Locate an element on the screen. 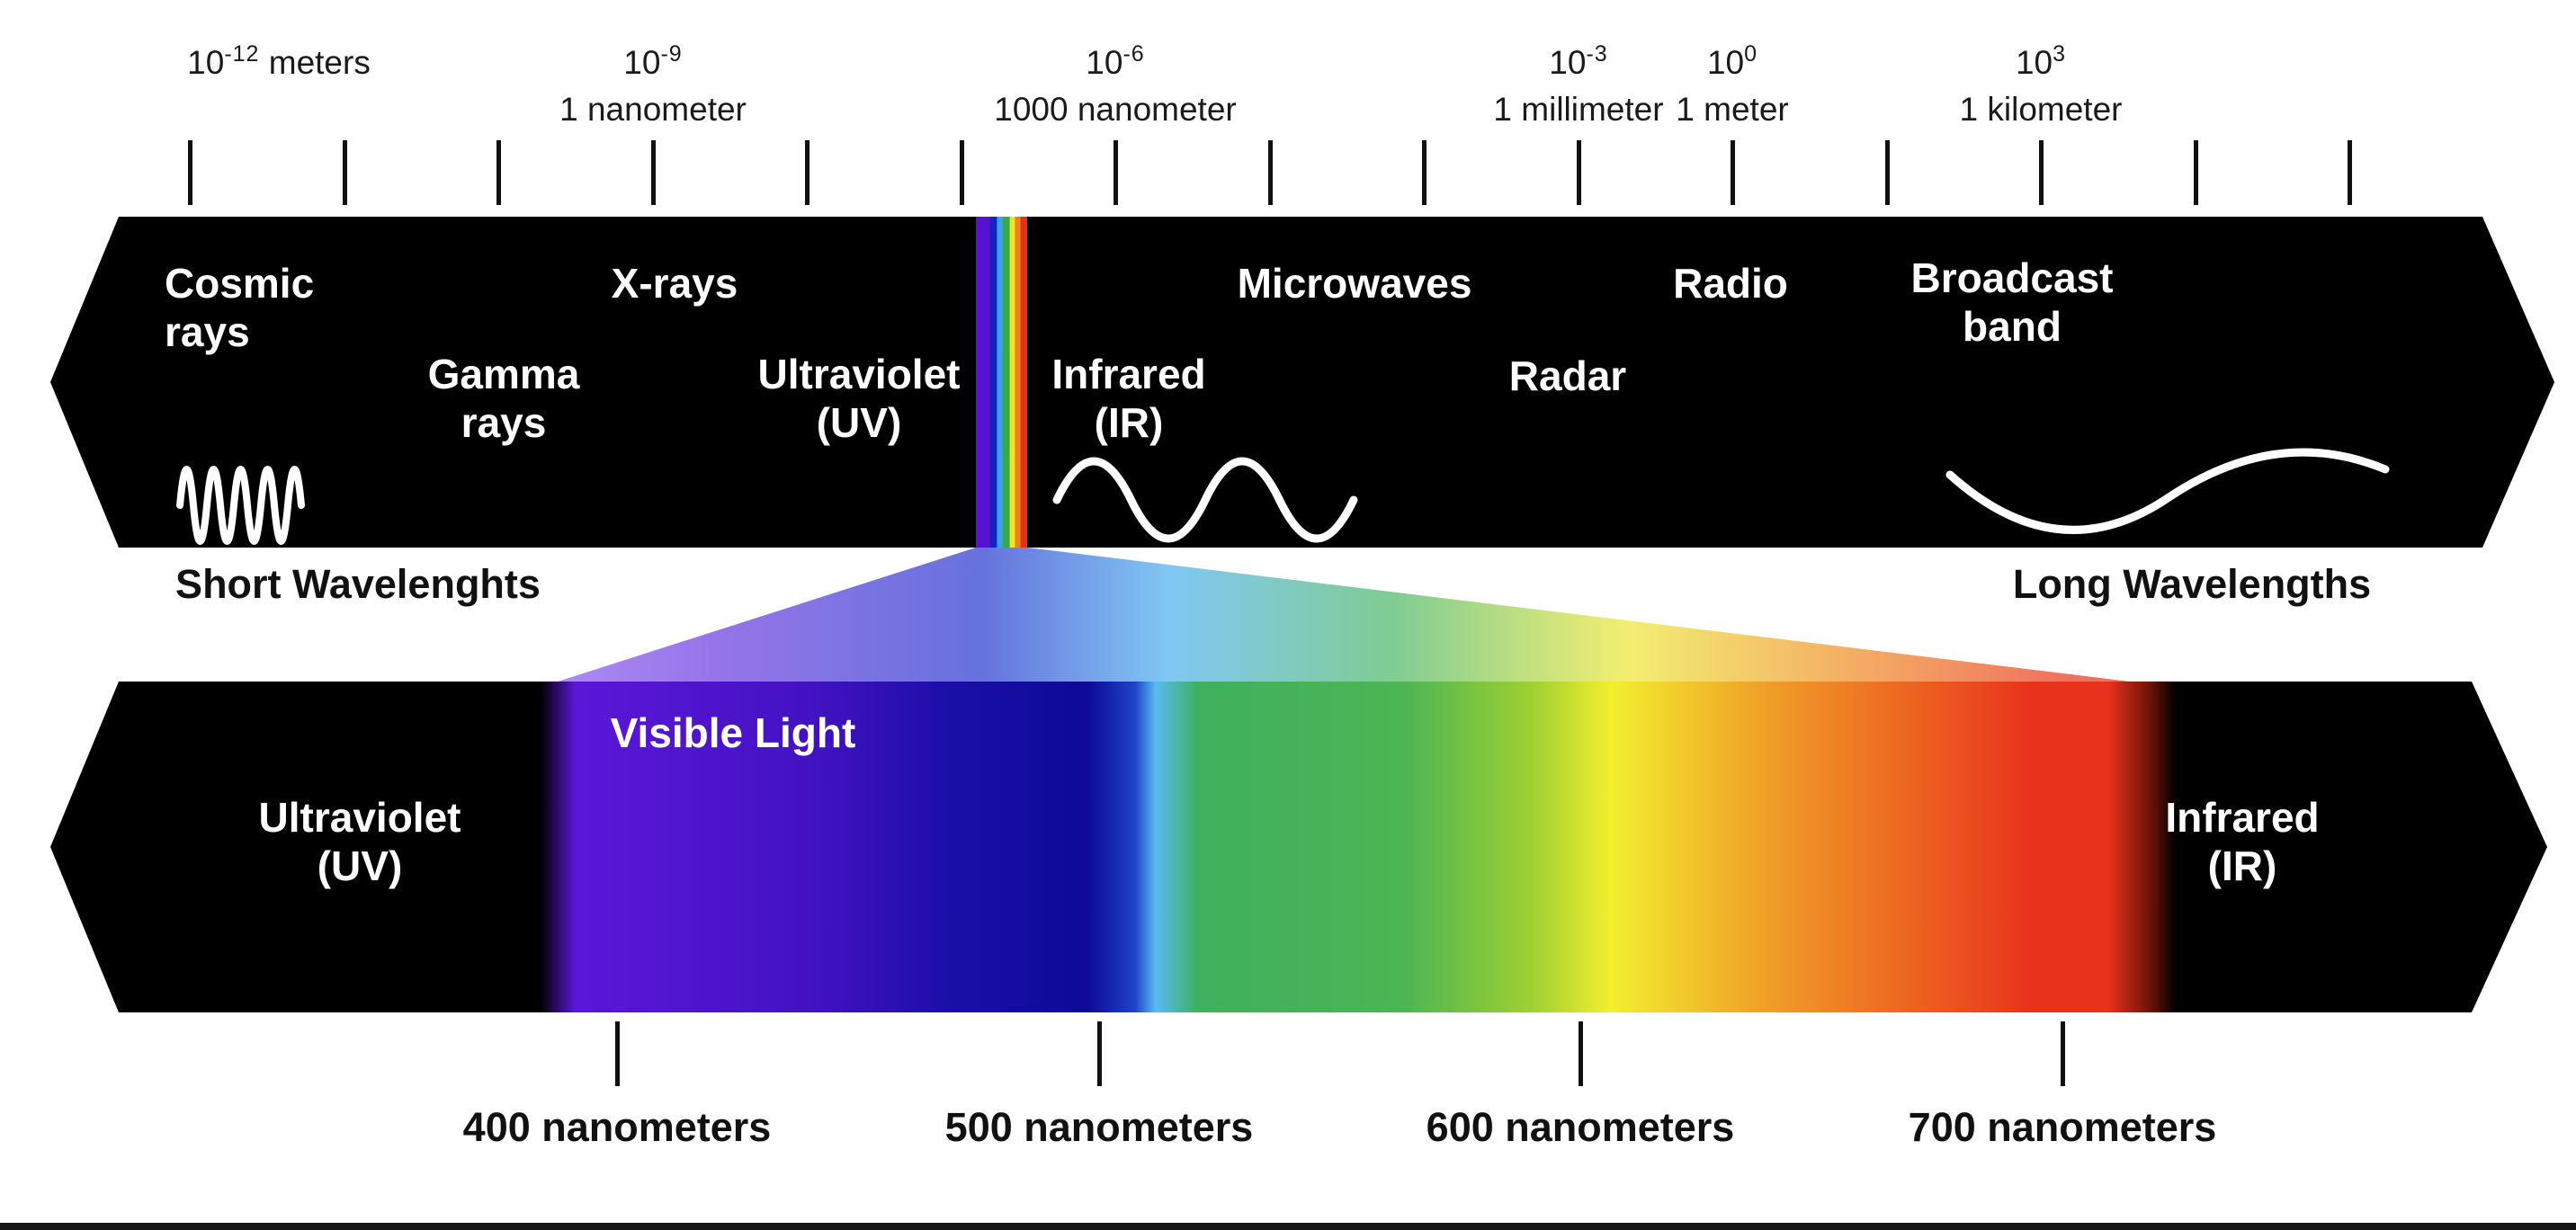 The width and height of the screenshot is (2576, 1230). bottom-infrared-label: Infrared (IR) is located at coordinates (2242, 842).